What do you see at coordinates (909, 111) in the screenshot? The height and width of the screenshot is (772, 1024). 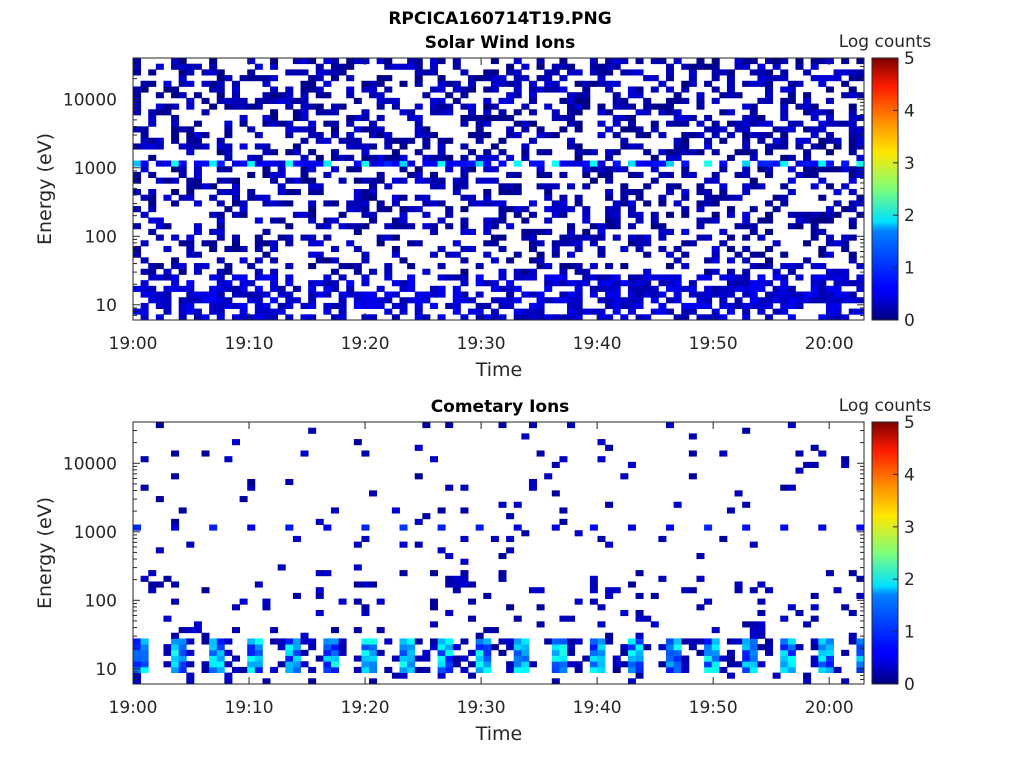 I see `colorbar-tick-label: 4` at bounding box center [909, 111].